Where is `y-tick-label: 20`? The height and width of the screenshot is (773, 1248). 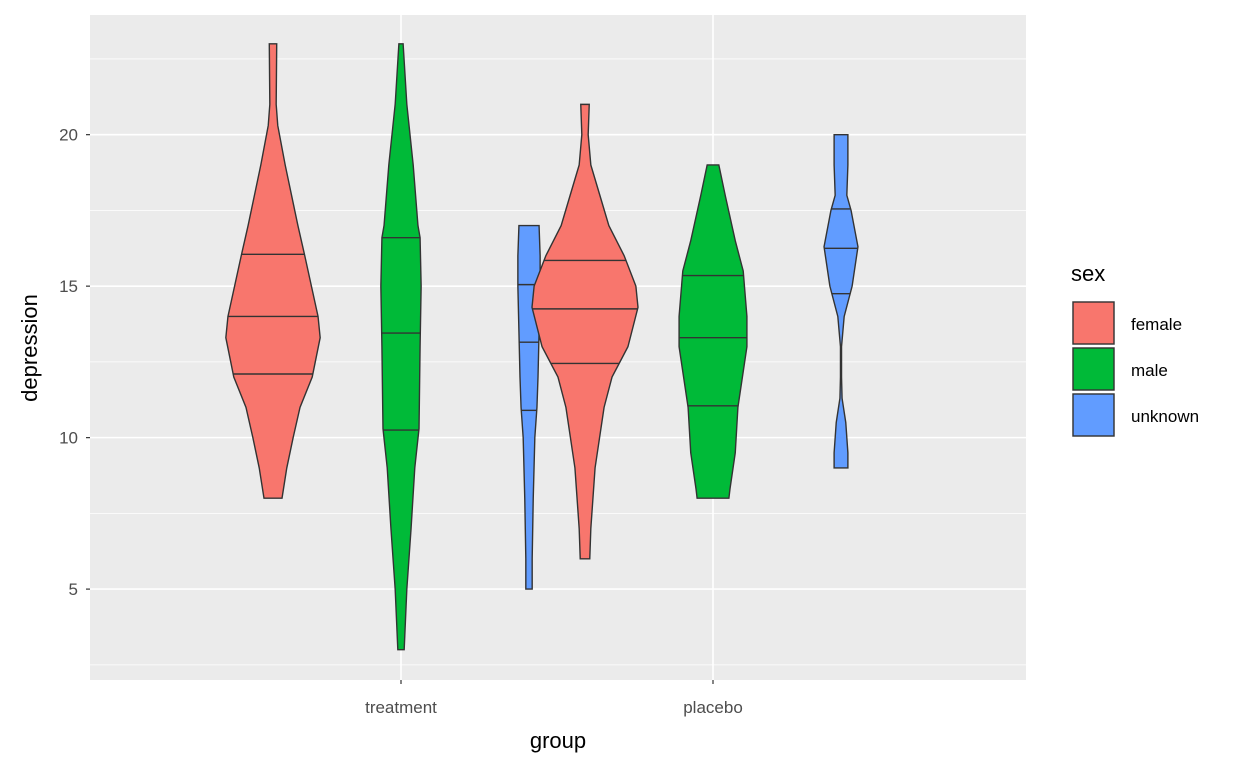 y-tick-label: 20 is located at coordinates (68, 135).